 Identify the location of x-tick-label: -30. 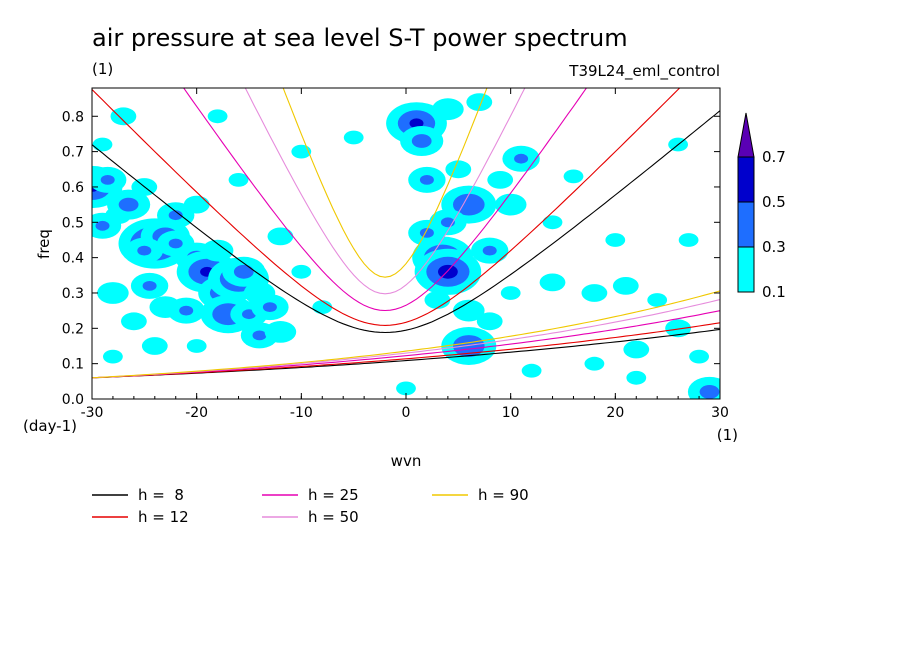
(92, 413).